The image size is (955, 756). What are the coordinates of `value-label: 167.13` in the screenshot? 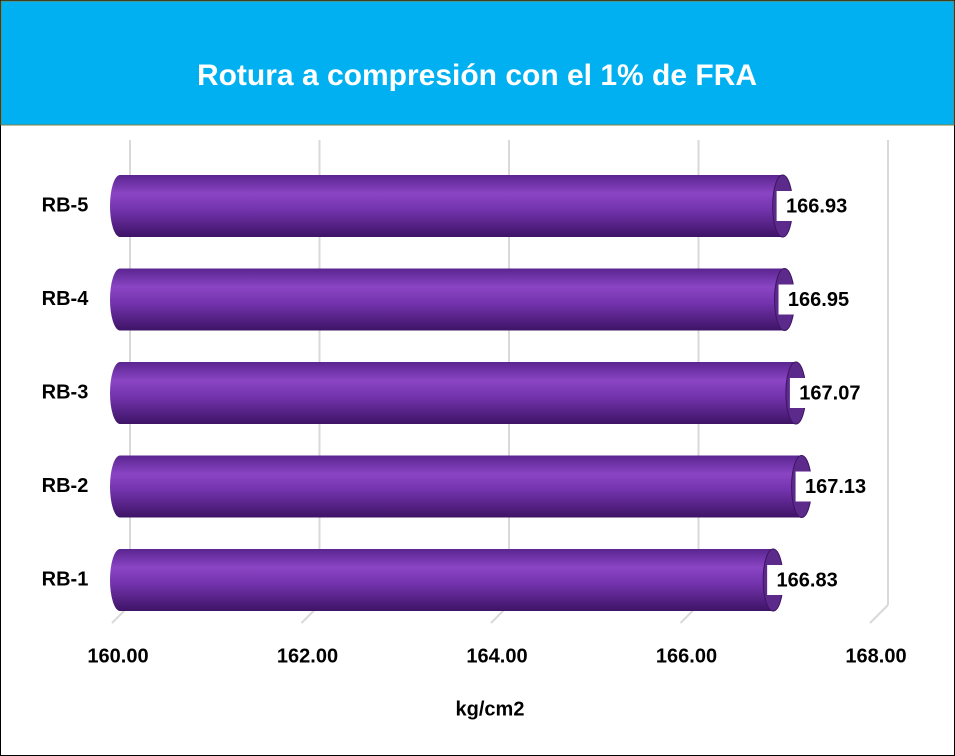 It's located at (835, 487).